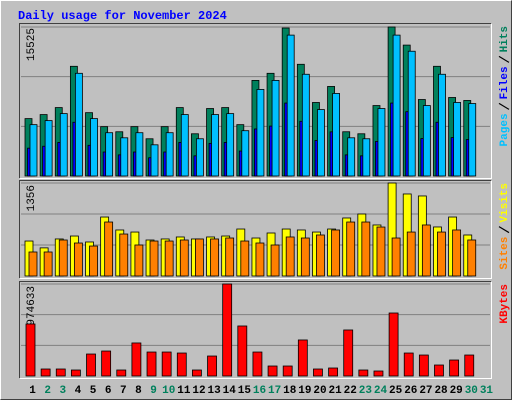 The image size is (512, 400). I want to click on x-tick-label: 20, so click(319, 391).